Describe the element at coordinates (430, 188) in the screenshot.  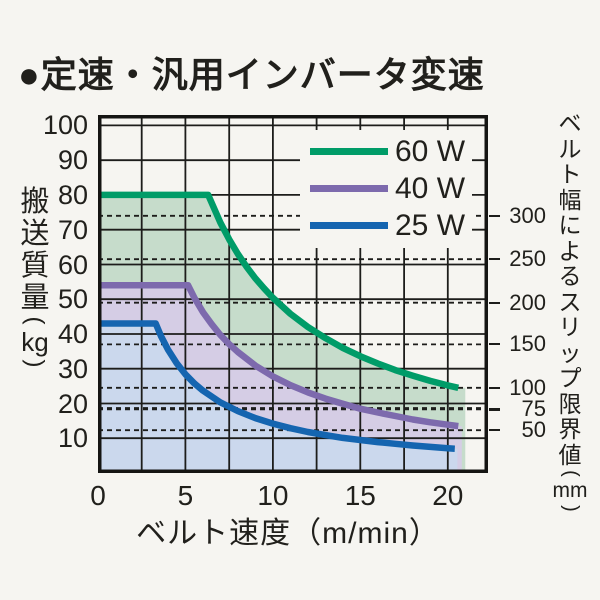
I see `legend-label: 40 W` at that location.